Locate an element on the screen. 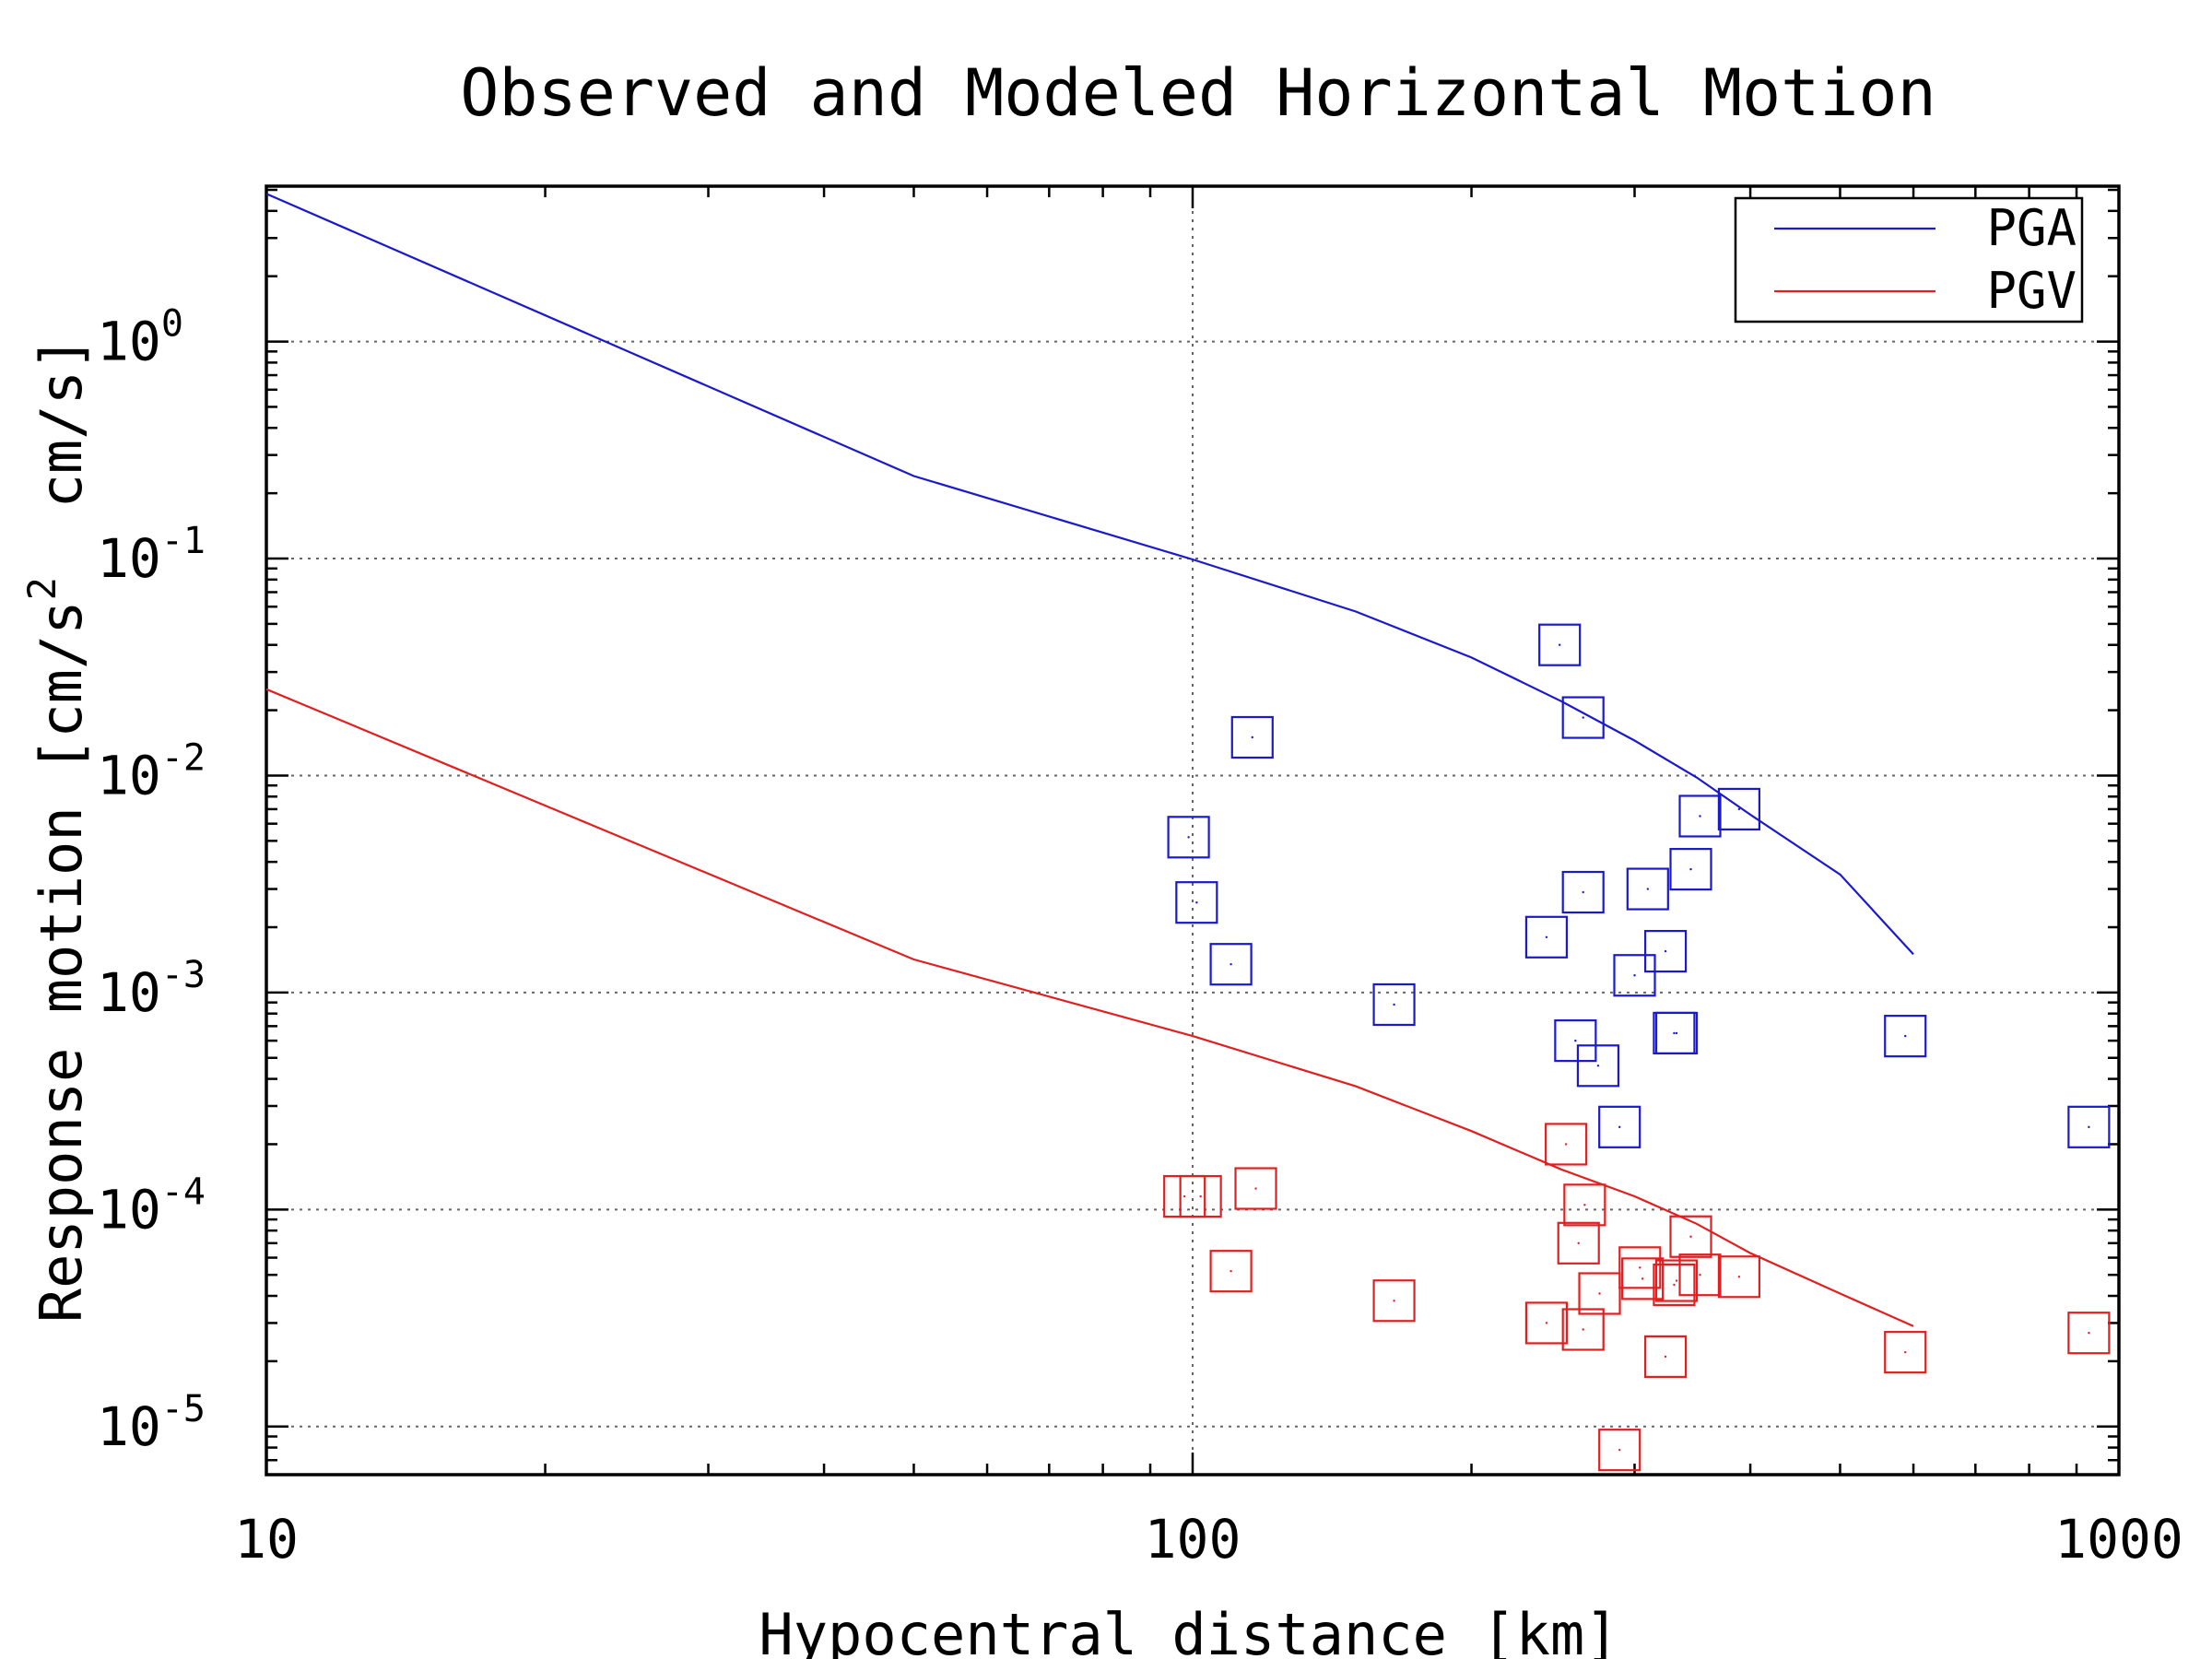 The height and width of the screenshot is (1659, 2212). y-tick-label-exponent: -5 is located at coordinates (183, 1409).